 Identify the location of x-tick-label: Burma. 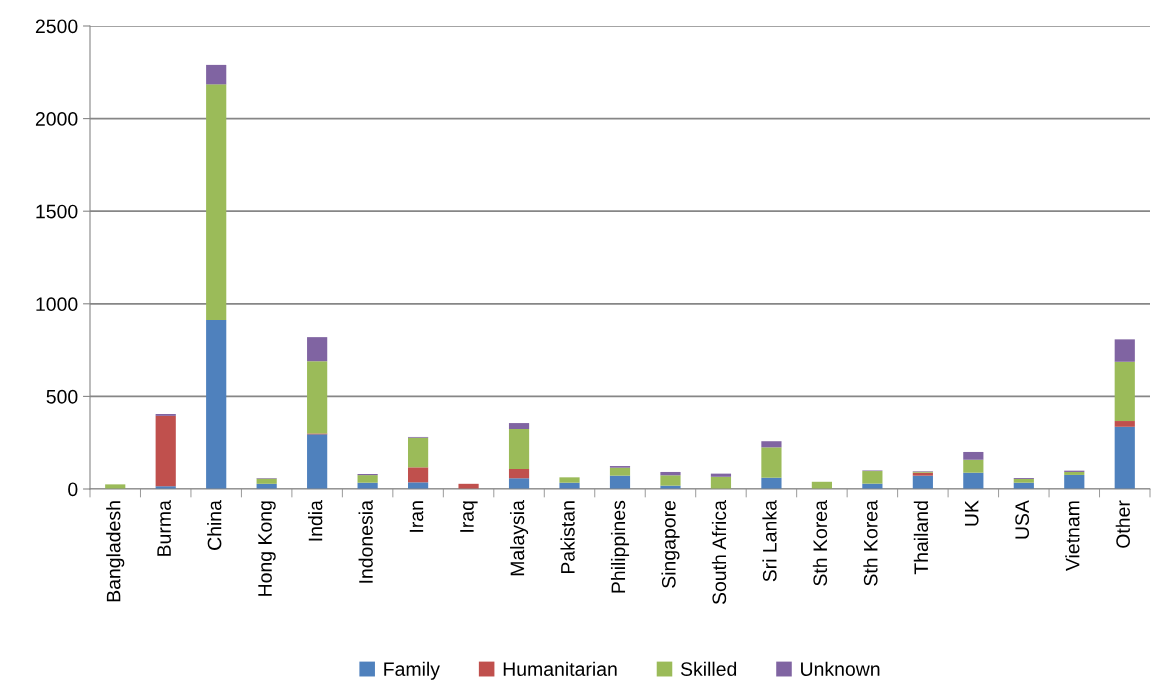
(164, 528).